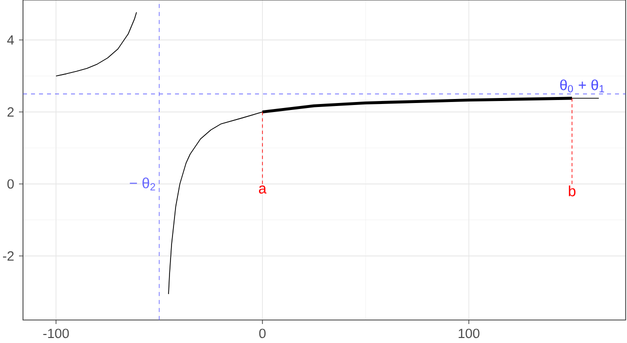  Describe the element at coordinates (262, 190) in the screenshot. I see `annotation: a` at that location.